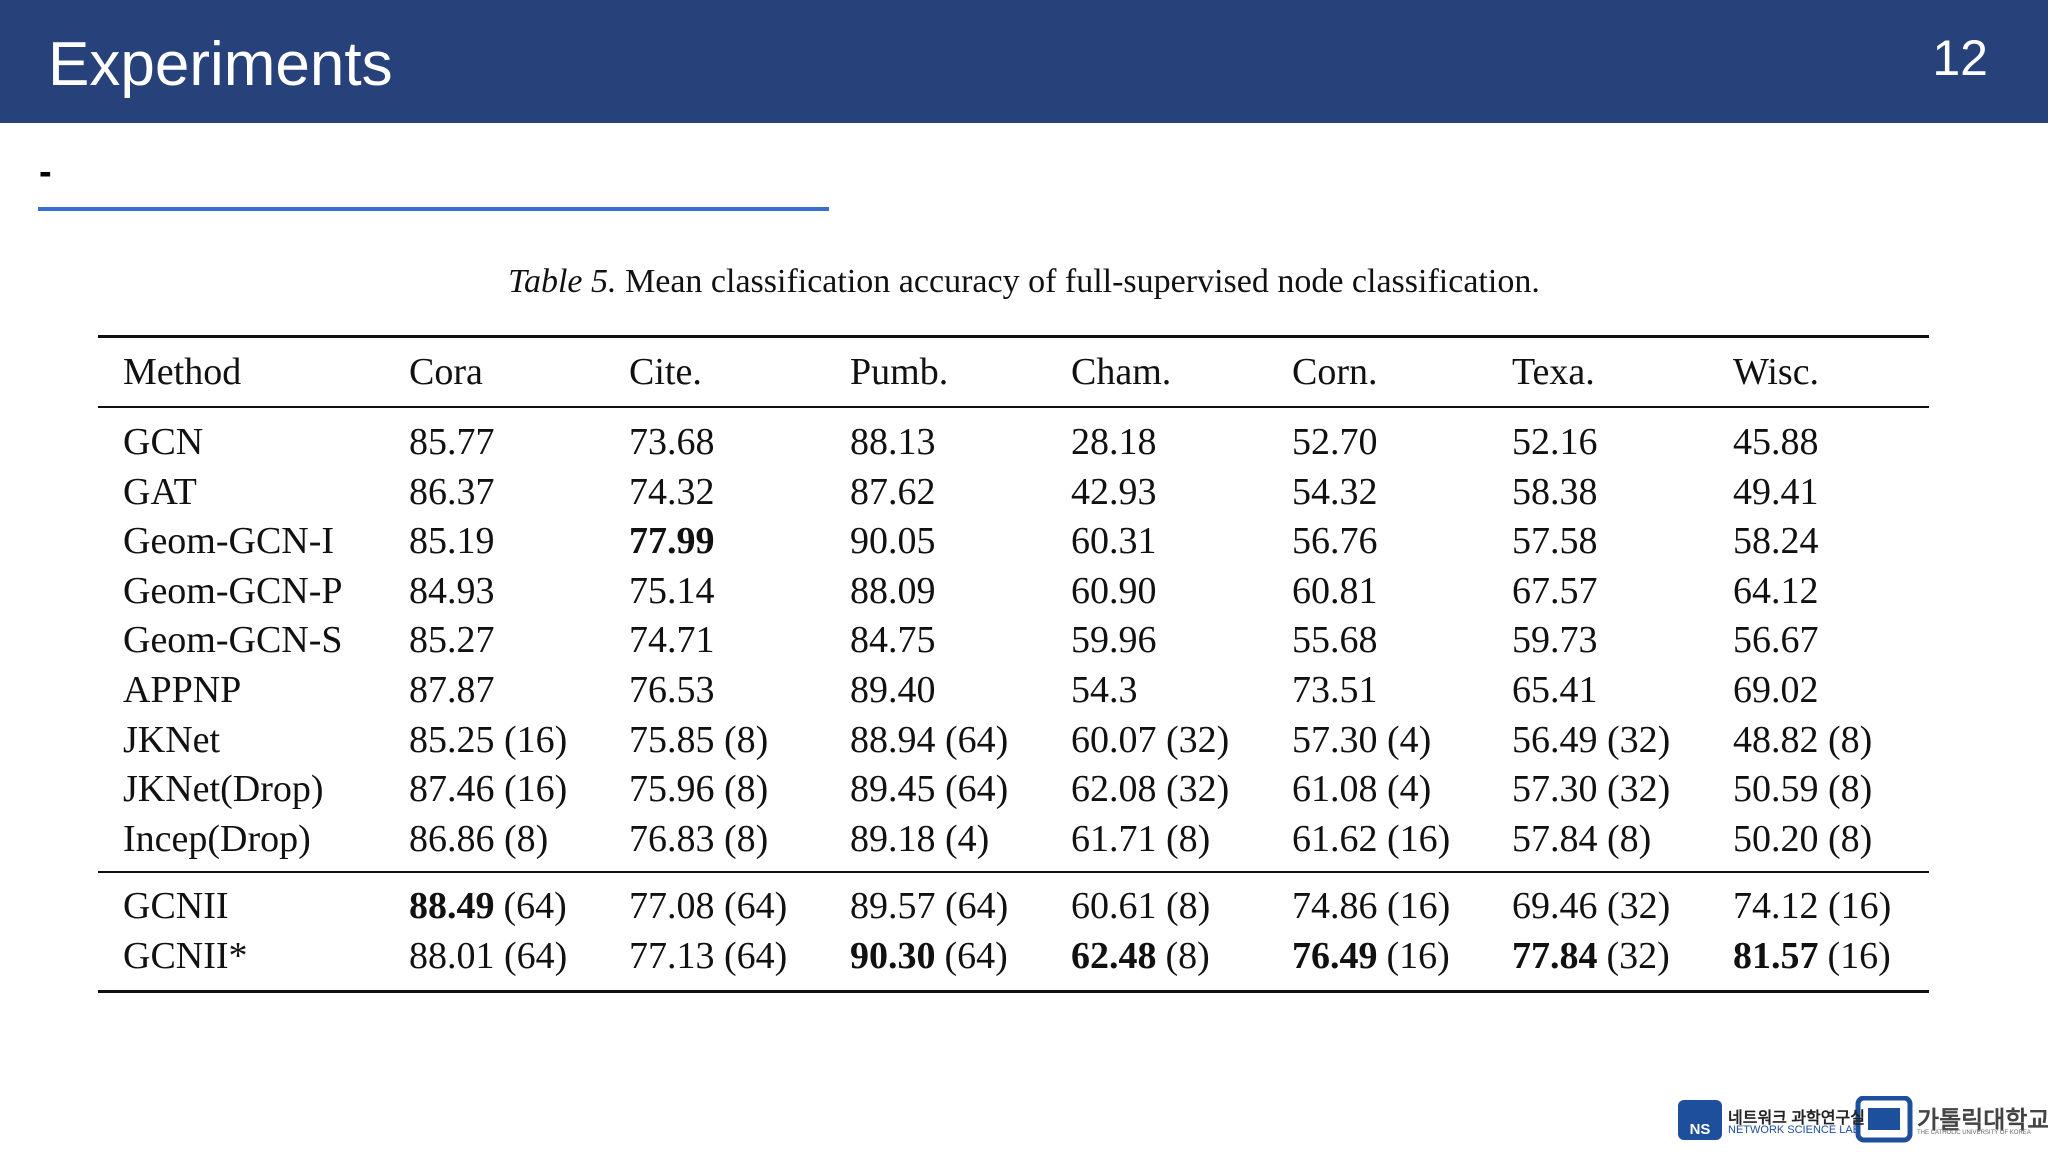 The image size is (2048, 1152). What do you see at coordinates (1591, 739) in the screenshot?
I see `table-cell: 56.49 (32)` at bounding box center [1591, 739].